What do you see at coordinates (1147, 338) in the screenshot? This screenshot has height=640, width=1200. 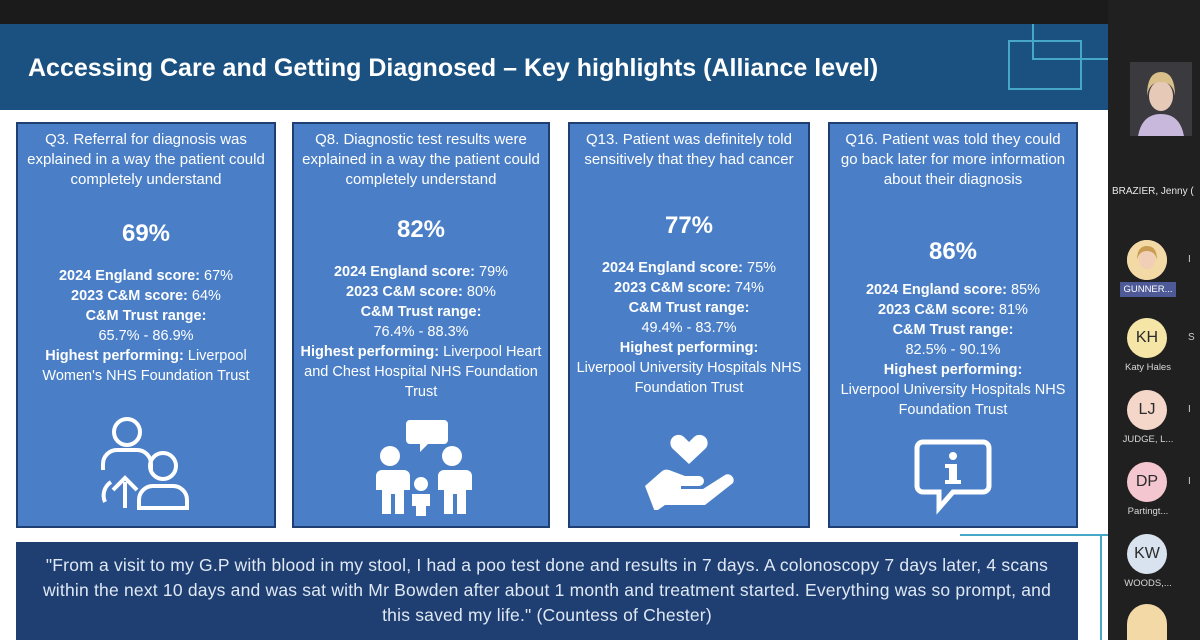 I see `avatar: KH` at bounding box center [1147, 338].